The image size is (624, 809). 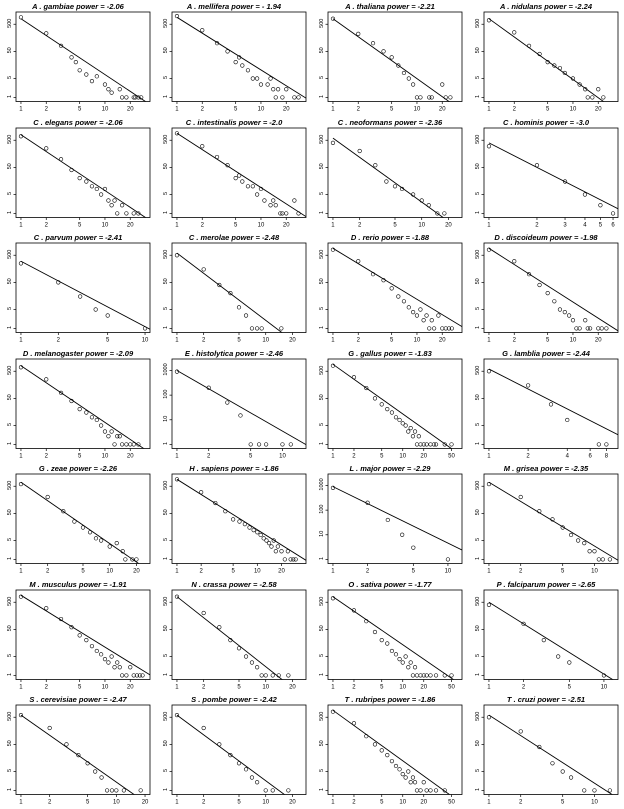 What do you see at coordinates (166, 485) in the screenshot?
I see `y-tick-label: 500` at bounding box center [166, 485].